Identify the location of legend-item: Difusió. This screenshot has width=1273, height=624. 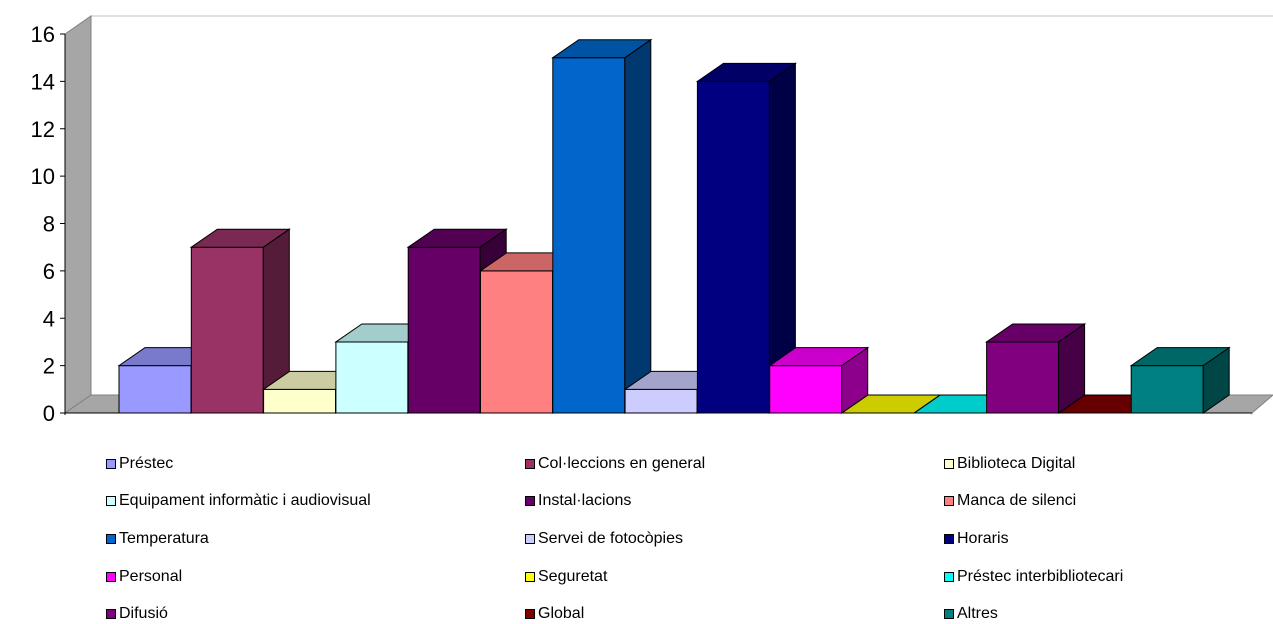
(137, 614).